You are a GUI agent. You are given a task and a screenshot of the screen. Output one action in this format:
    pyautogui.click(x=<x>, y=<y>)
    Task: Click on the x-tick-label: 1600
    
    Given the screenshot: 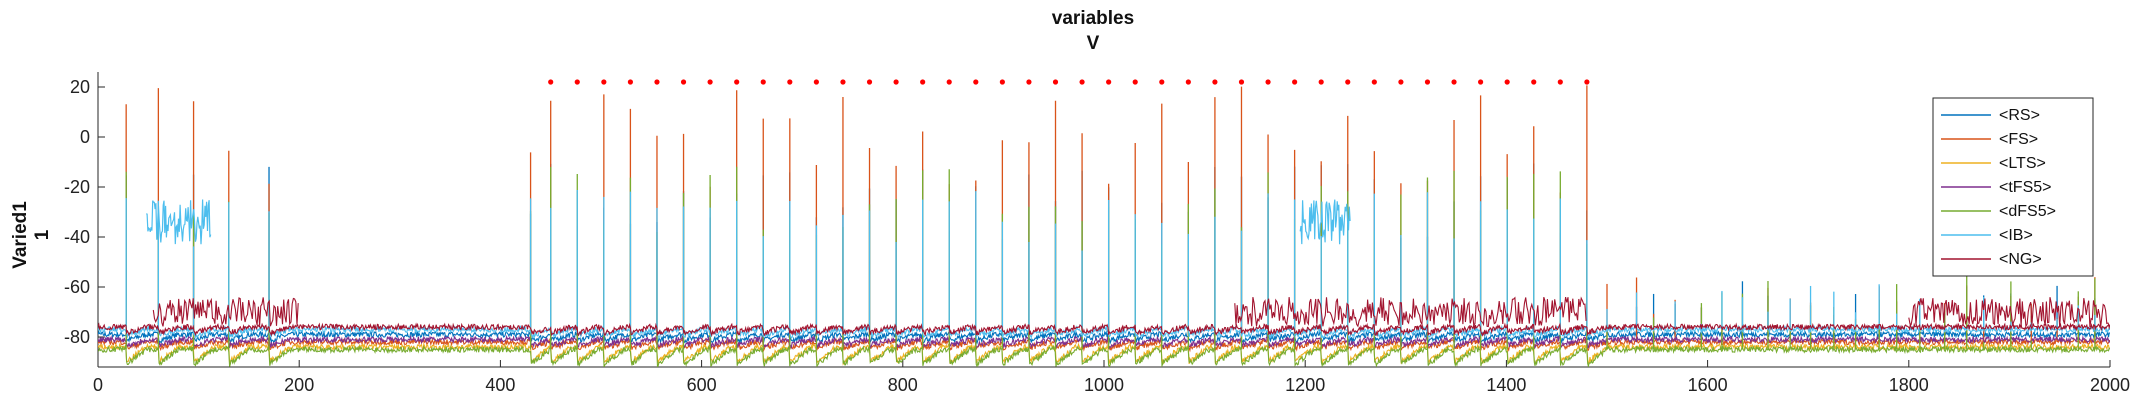 What is the action you would take?
    pyautogui.click(x=1708, y=385)
    